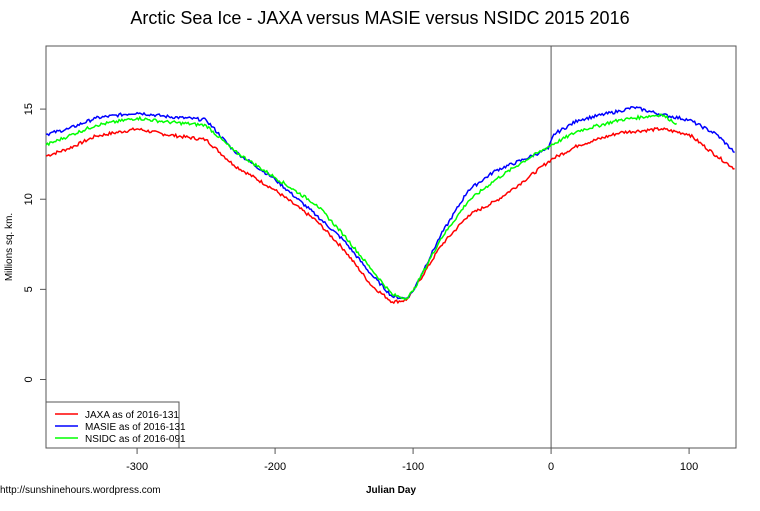 Image resolution: width=760 pixels, height=511 pixels. What do you see at coordinates (391, 490) in the screenshot?
I see `x-axis-label: Julian Day` at bounding box center [391, 490].